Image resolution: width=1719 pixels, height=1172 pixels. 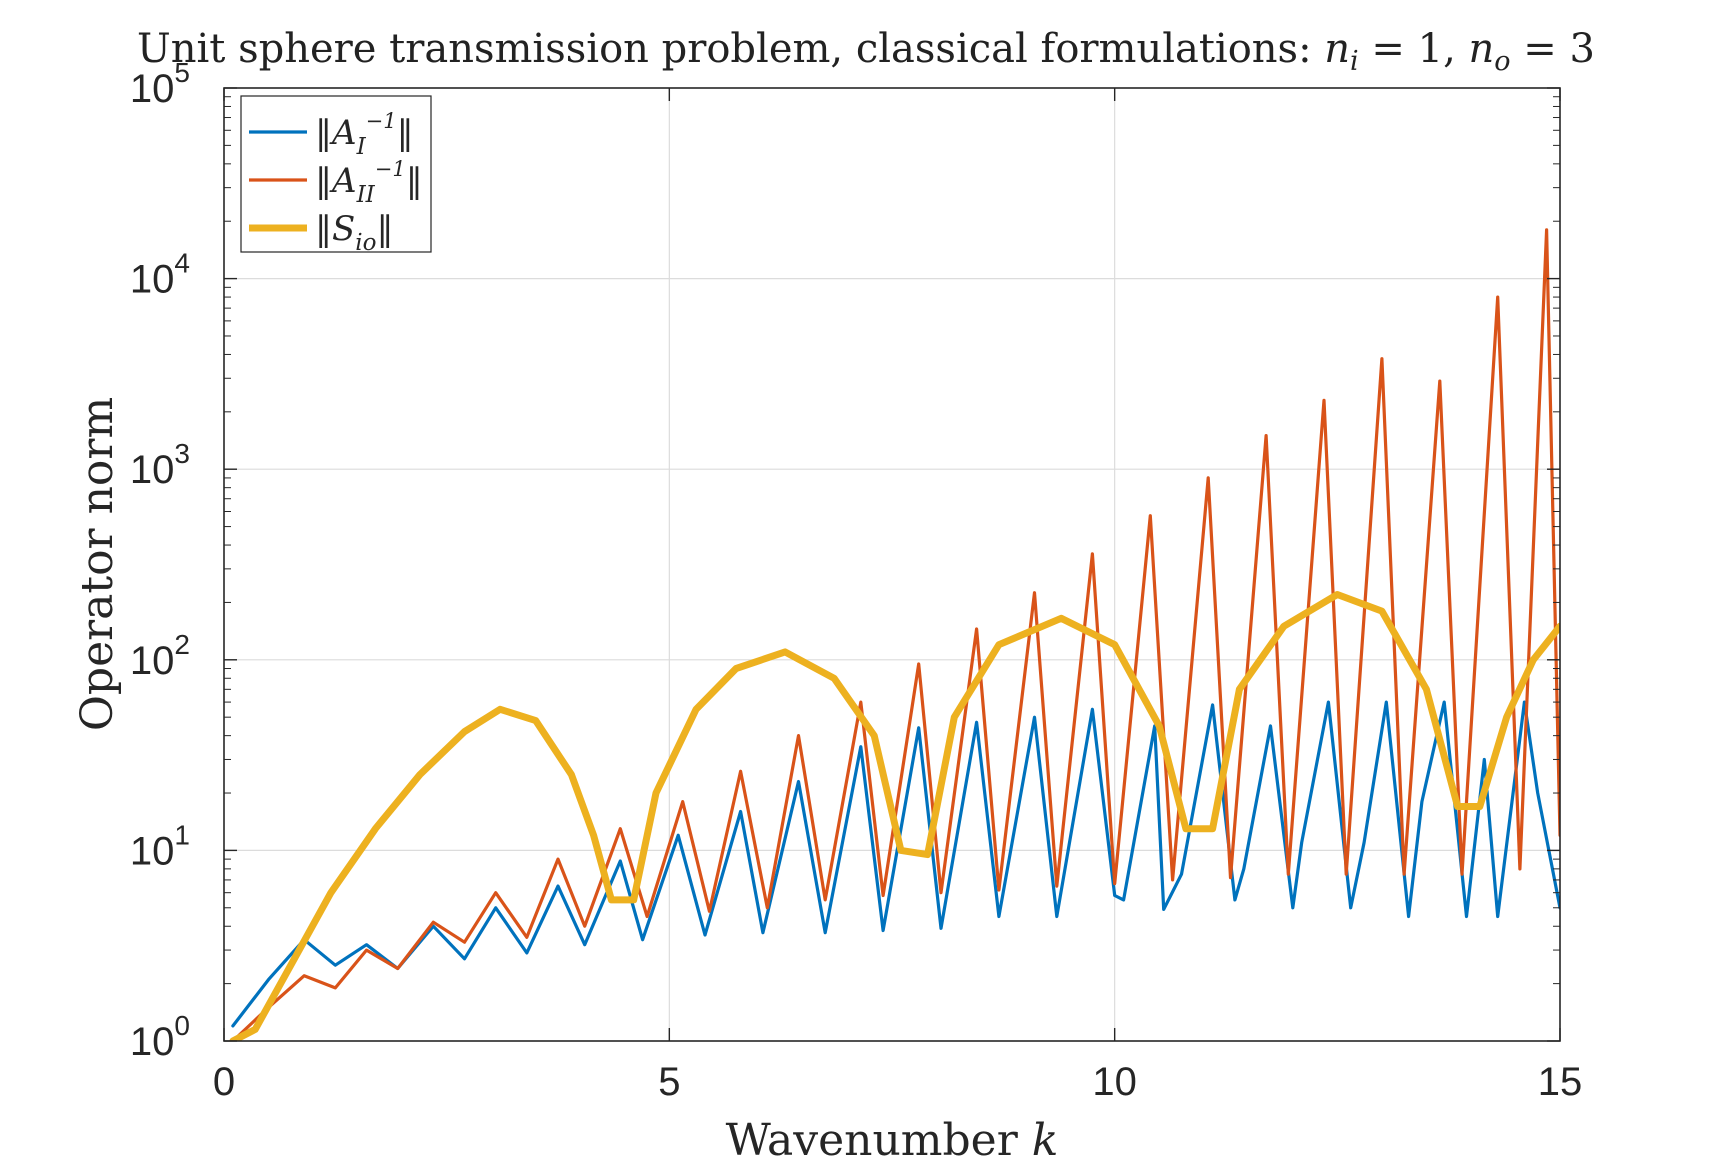 What do you see at coordinates (1502, 61) in the screenshot?
I see `title-n2-sub: o` at bounding box center [1502, 61].